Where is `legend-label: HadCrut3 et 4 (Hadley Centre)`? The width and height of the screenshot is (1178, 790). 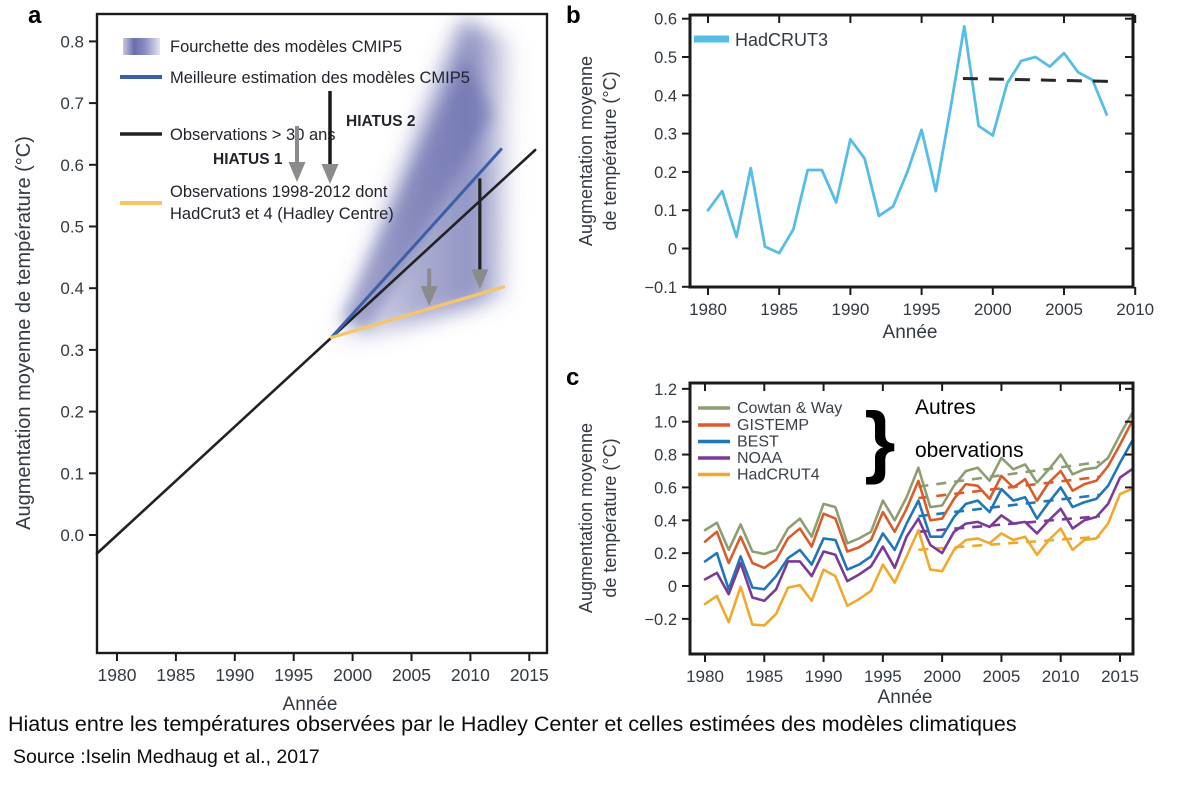 legend-label: HadCrut3 et 4 (Hadley Centre) is located at coordinates (282, 214).